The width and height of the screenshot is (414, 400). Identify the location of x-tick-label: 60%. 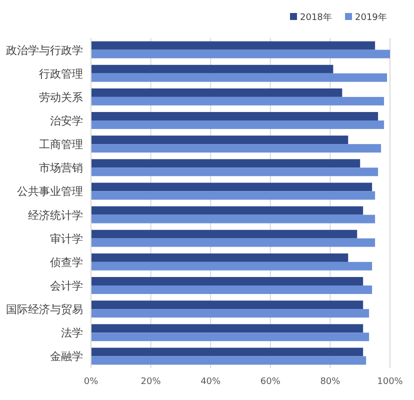
(270, 382).